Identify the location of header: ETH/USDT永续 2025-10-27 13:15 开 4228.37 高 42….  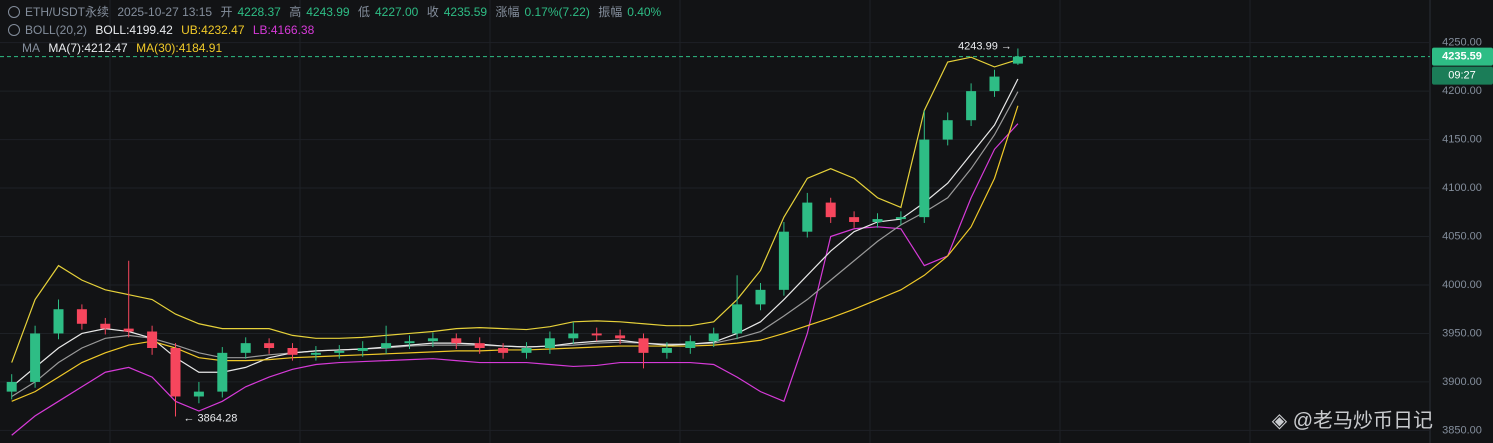
(337, 30).